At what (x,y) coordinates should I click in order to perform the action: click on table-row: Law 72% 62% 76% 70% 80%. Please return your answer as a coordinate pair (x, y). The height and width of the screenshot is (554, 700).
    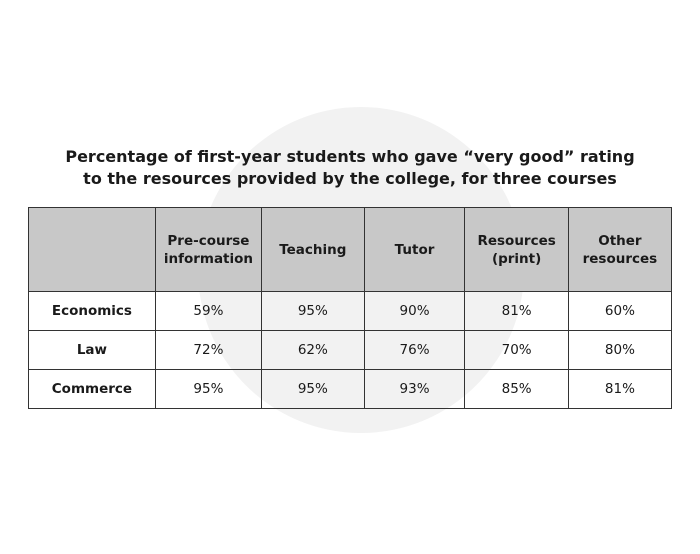
    Looking at the image, I should click on (350, 350).